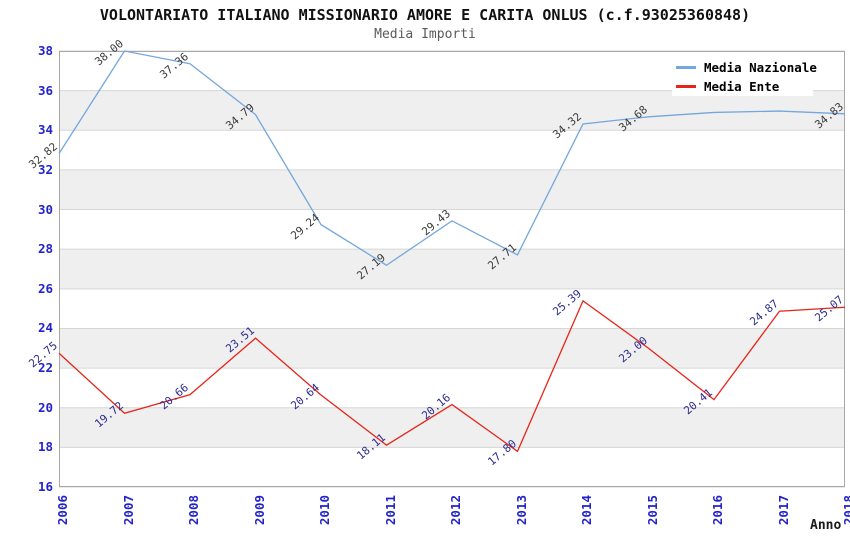 This screenshot has width=850, height=550. I want to click on legend-label: Media Ente, so click(742, 86).